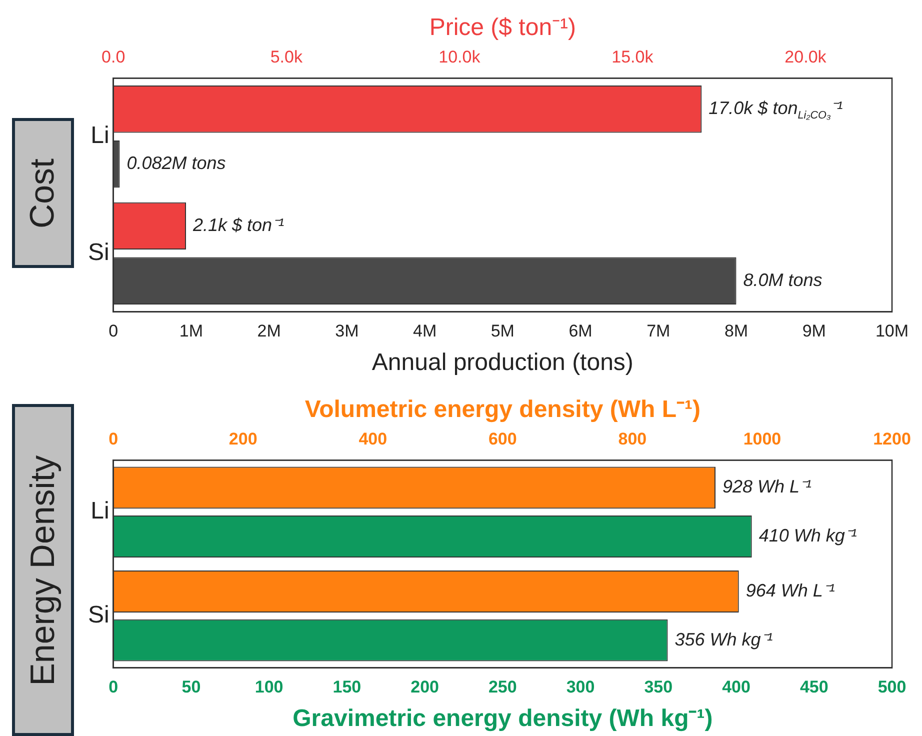 This screenshot has height=736, width=922. I want to click on text: Energy Density, so click(43, 570).